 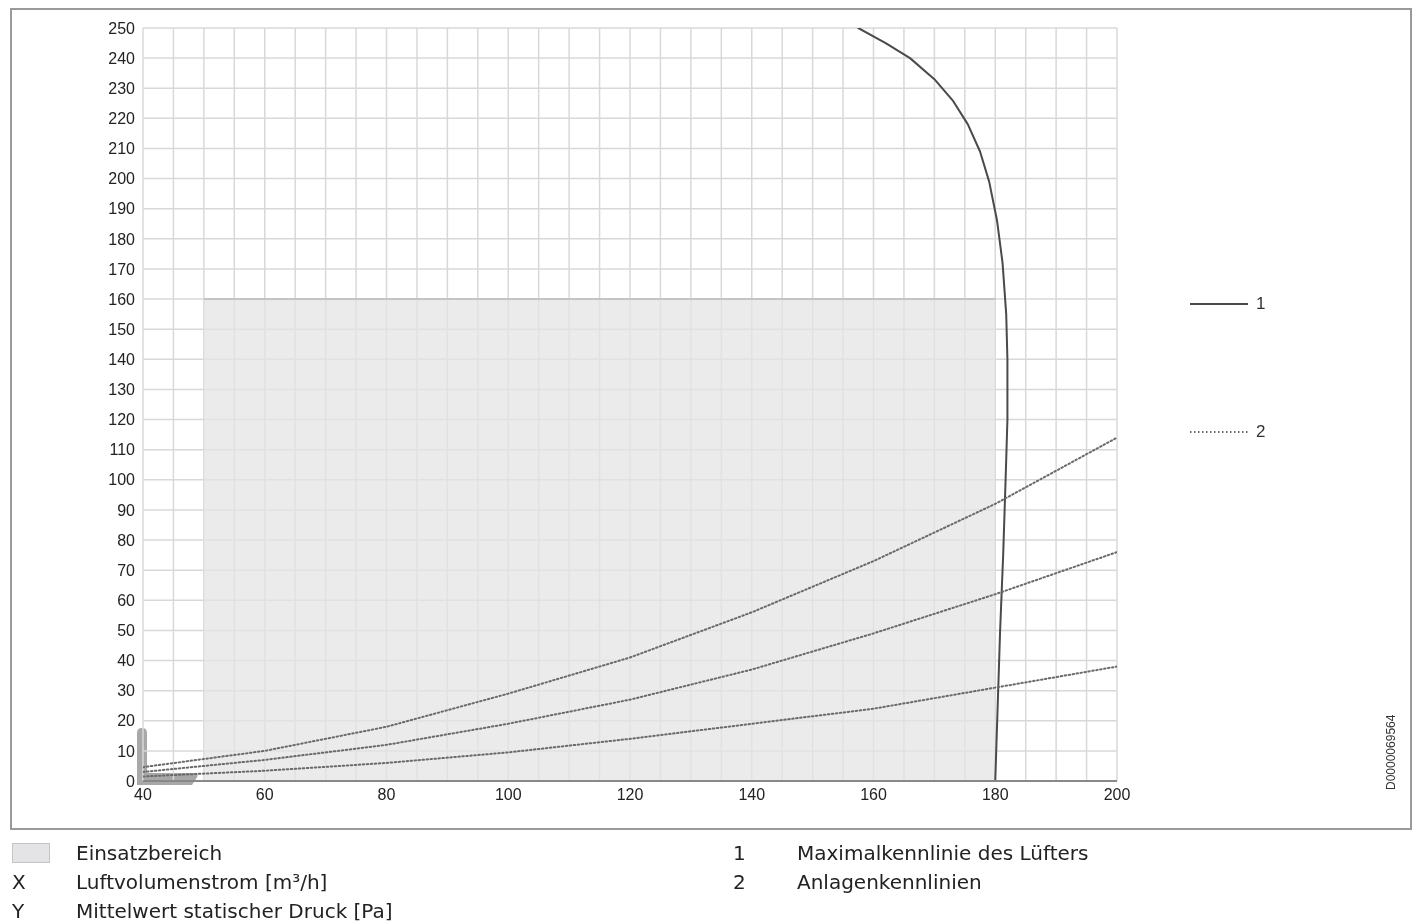 What do you see at coordinates (122, 359) in the screenshot?
I see `y-tick-label: 140` at bounding box center [122, 359].